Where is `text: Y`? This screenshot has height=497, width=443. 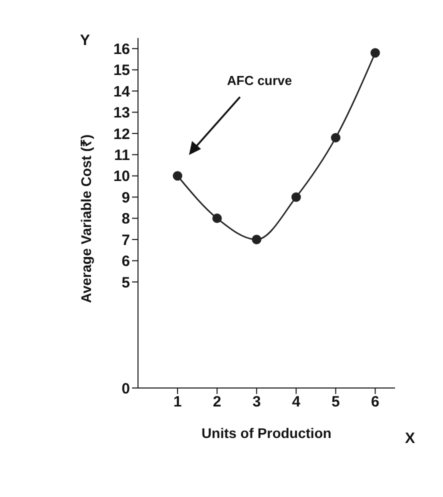 text: Y is located at coordinates (85, 40).